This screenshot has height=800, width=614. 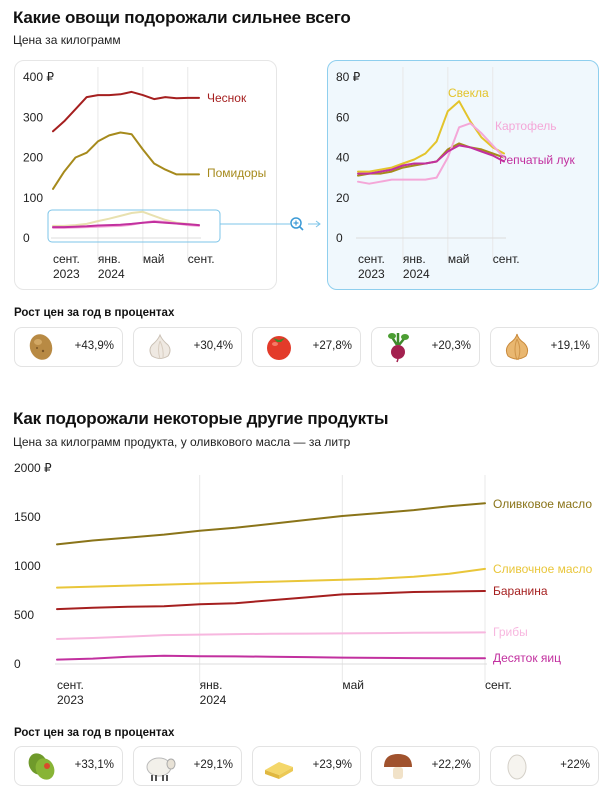 I want to click on egg-icon, so click(x=517, y=767).